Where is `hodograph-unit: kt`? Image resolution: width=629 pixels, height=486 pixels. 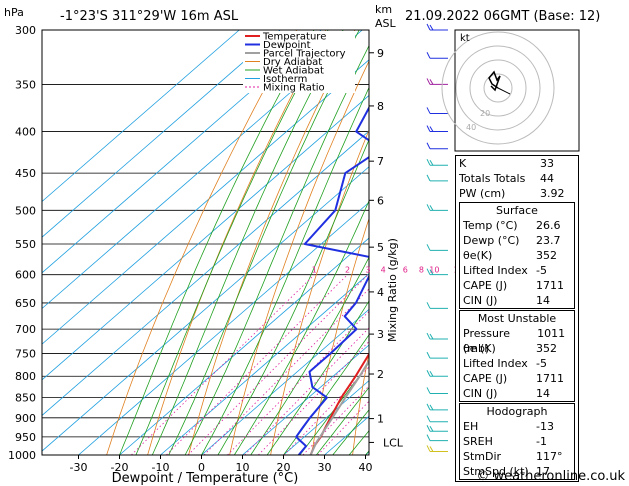
hodograph-unit: kt is located at coordinates (465, 38).